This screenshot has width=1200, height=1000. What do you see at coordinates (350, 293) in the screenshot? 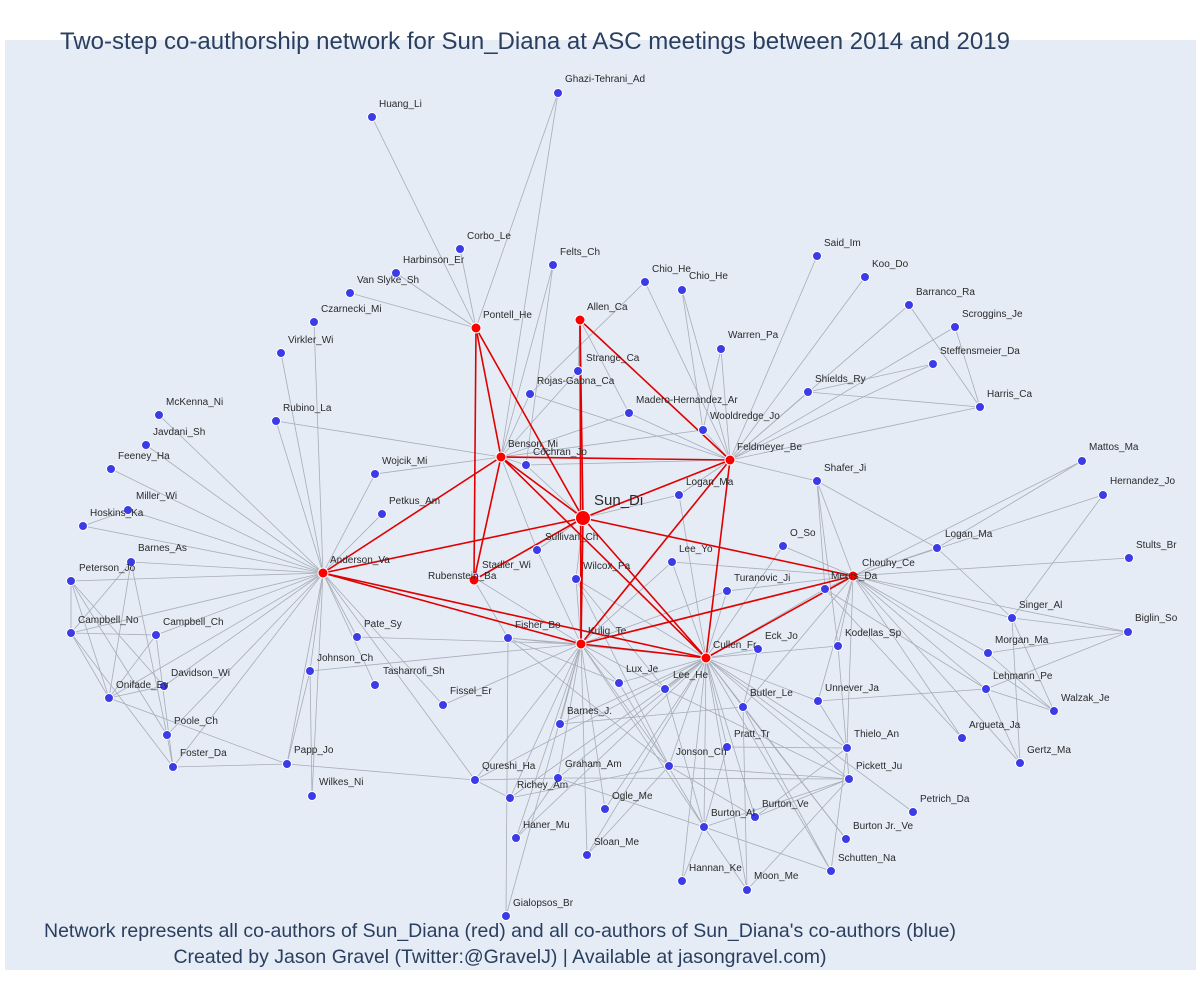
I see `node-van-slyke-sh` at bounding box center [350, 293].